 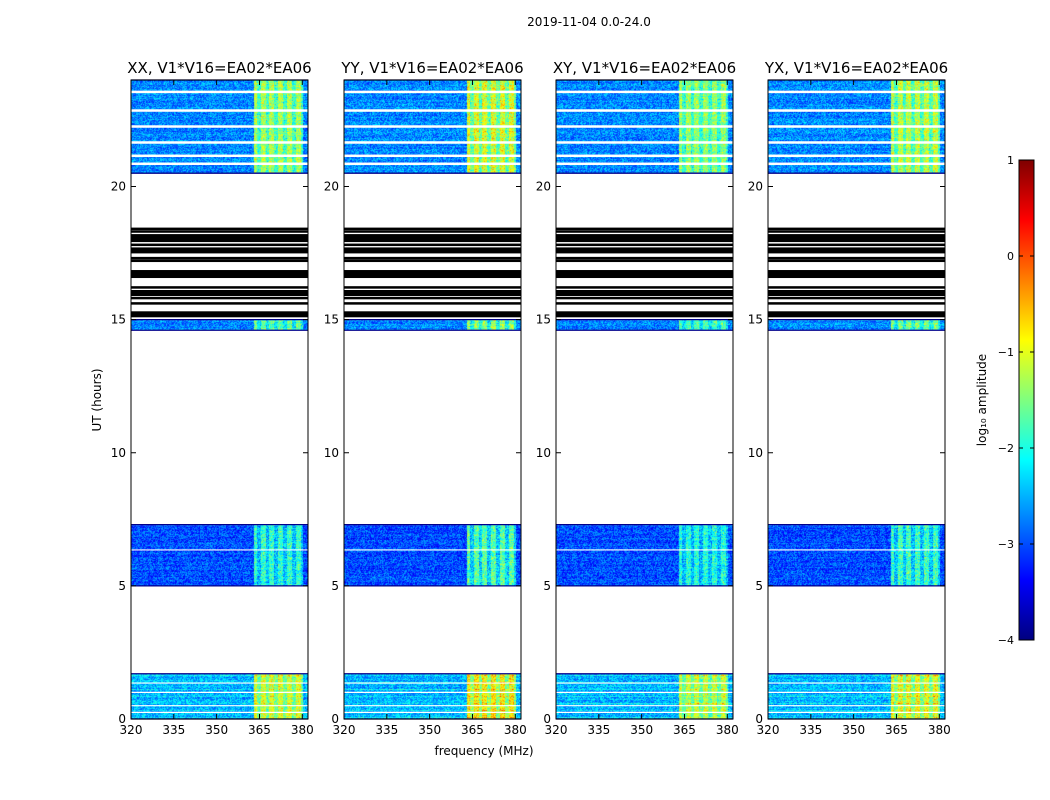 I want to click on figure-suptitle: 2019-11-04 0.0-24.0, so click(x=589, y=22).